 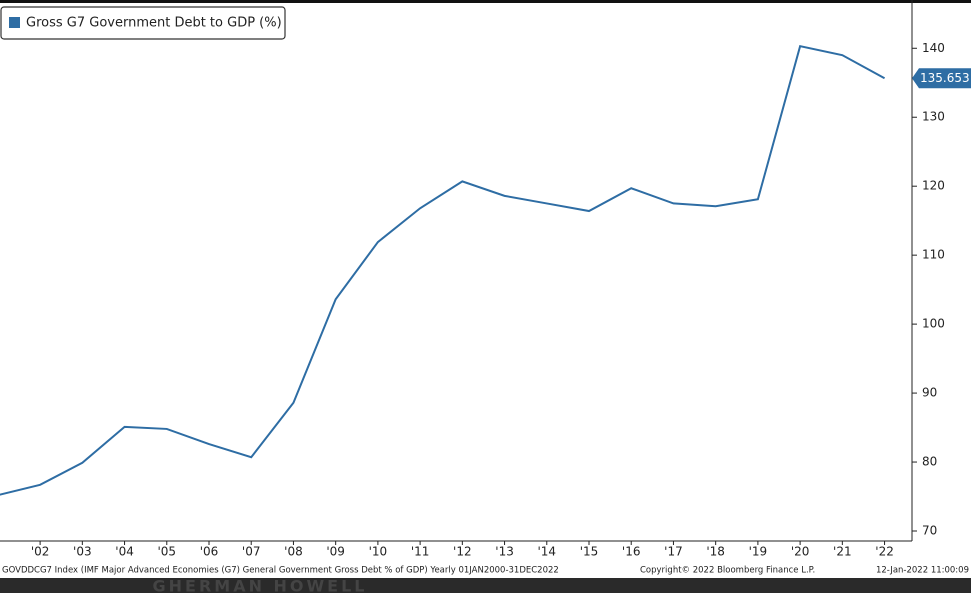 I want to click on x-tick-label: '14, so click(x=546, y=552).